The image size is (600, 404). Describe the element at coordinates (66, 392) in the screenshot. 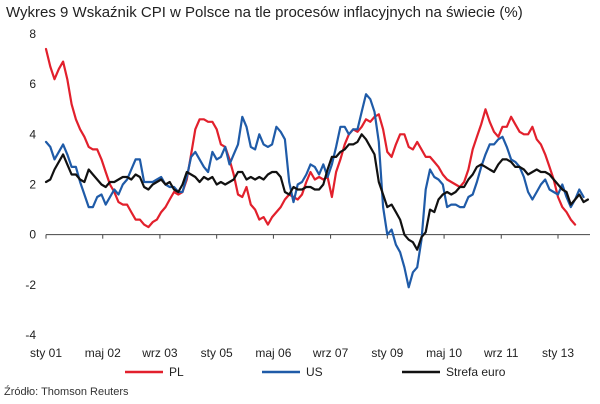

I see `source-note: Źródło: Thomson Reuters` at that location.